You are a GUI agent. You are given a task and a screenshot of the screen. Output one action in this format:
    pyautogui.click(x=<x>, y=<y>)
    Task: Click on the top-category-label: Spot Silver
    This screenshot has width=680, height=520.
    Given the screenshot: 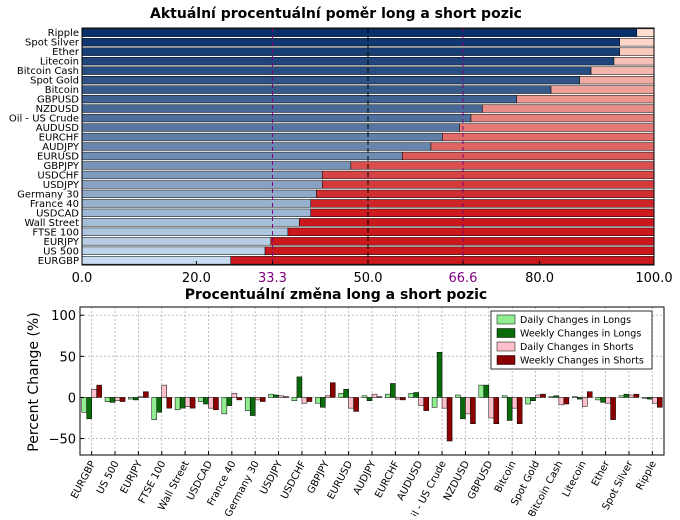 What is the action you would take?
    pyautogui.click(x=52, y=43)
    